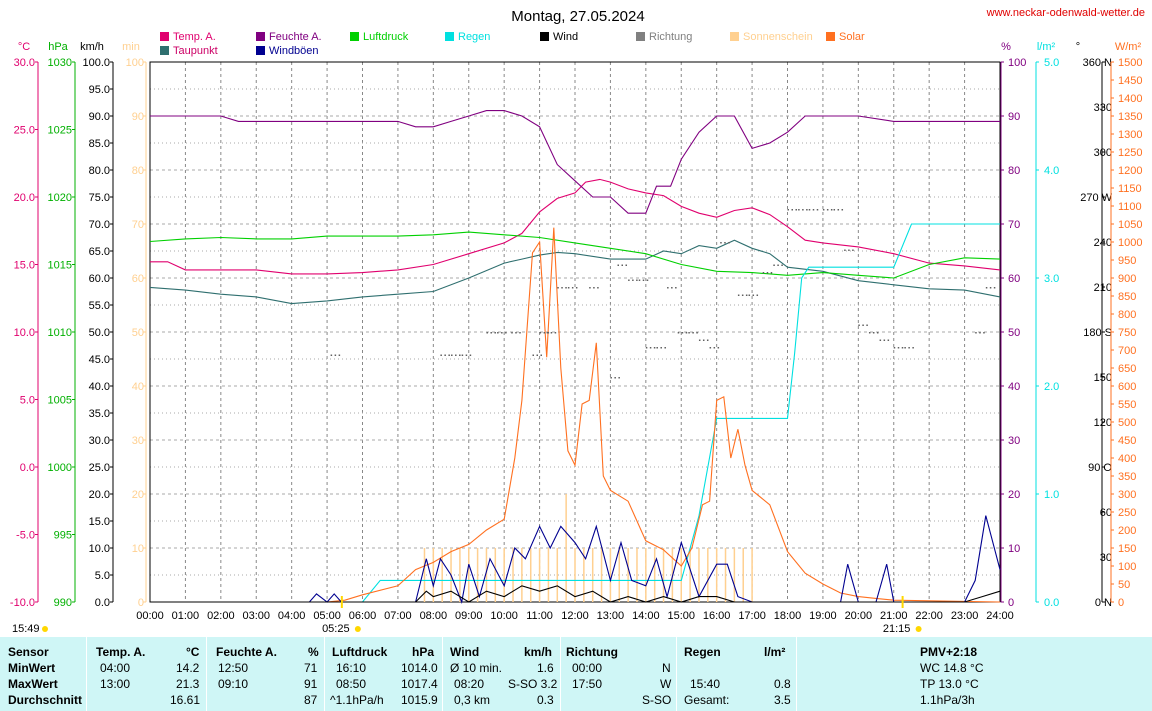 The height and width of the screenshot is (711, 1152). Describe the element at coordinates (60, 333) in the screenshot. I see `left-axis-tick-label: 1010` at that location.